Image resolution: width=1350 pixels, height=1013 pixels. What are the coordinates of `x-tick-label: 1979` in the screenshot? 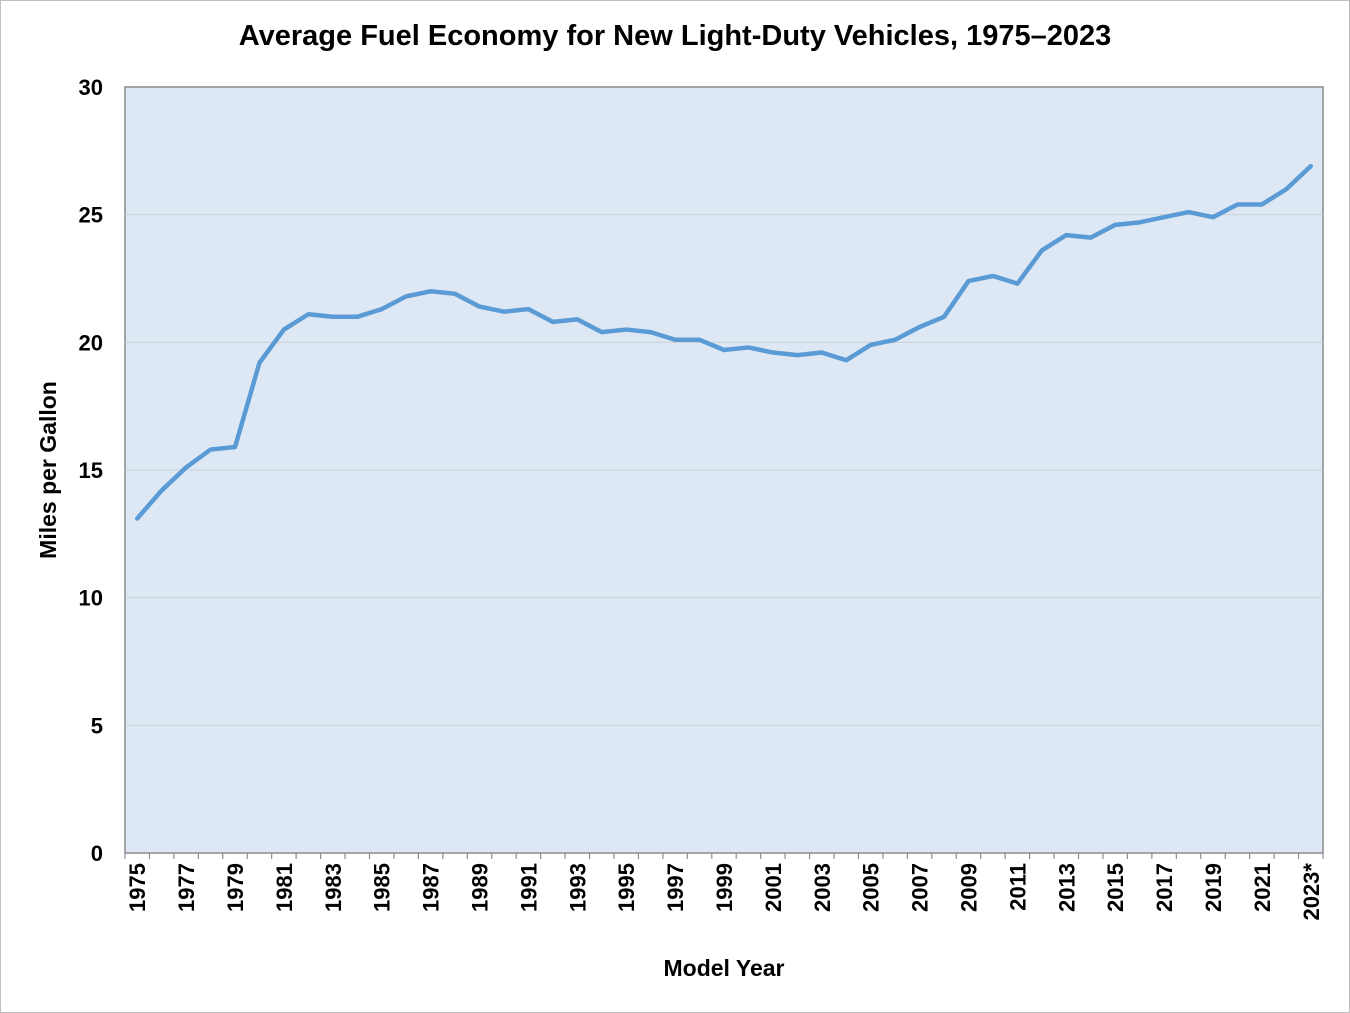 It's located at (235, 887).